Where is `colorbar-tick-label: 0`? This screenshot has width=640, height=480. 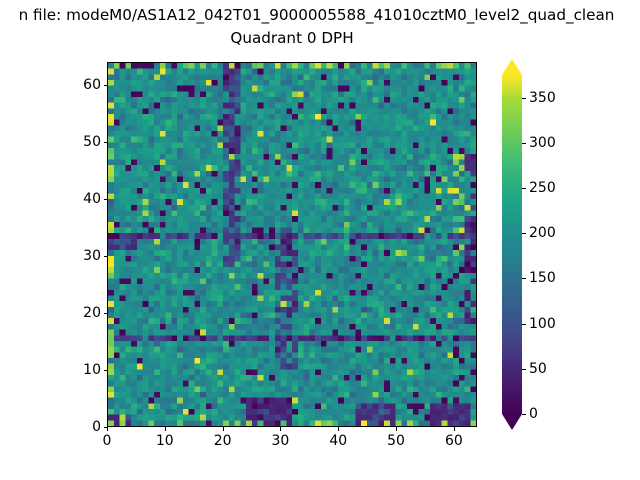 colorbar-tick-label: 0 is located at coordinates (533, 414).